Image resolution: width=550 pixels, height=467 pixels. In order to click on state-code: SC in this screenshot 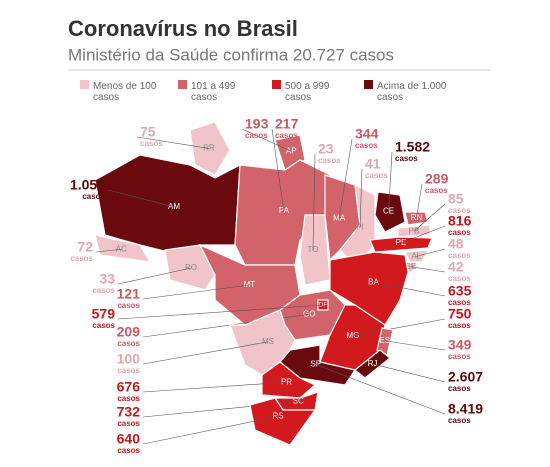, I will do `click(298, 401)`.